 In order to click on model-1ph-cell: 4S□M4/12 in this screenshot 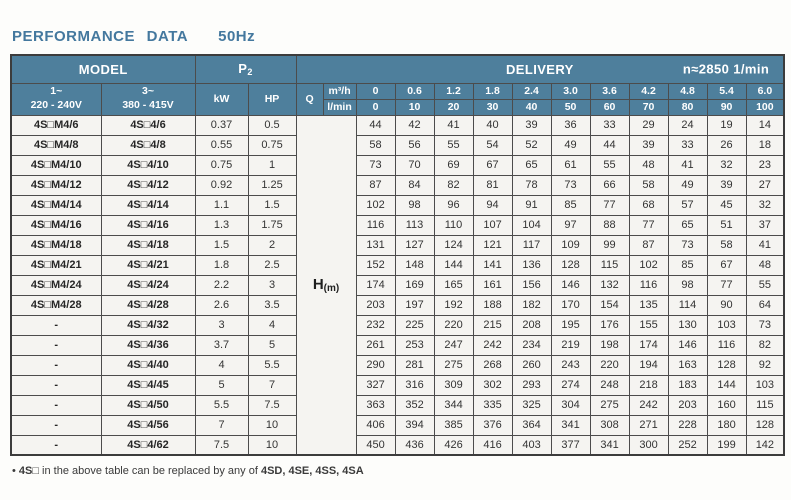, I will do `click(56, 185)`.